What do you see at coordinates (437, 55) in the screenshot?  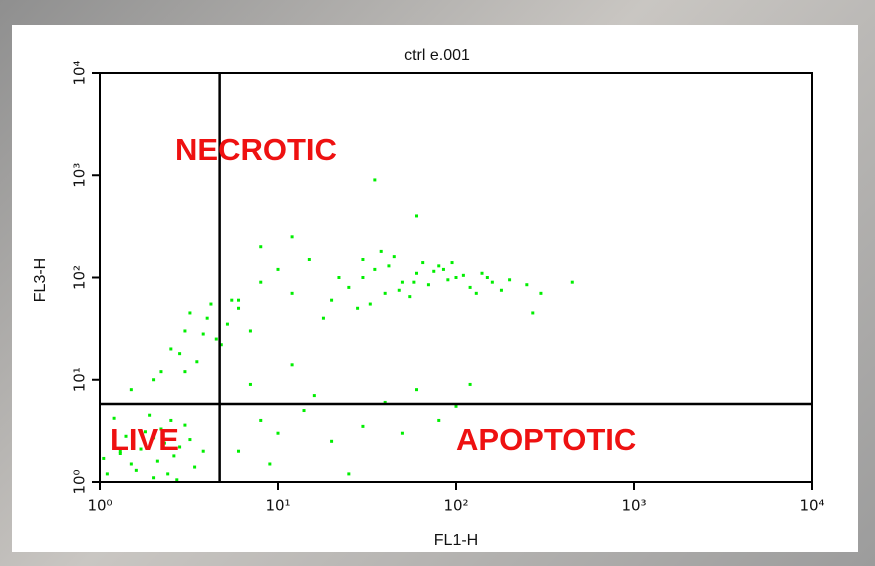 I see `chart-title: ctrl e.001` at bounding box center [437, 55].